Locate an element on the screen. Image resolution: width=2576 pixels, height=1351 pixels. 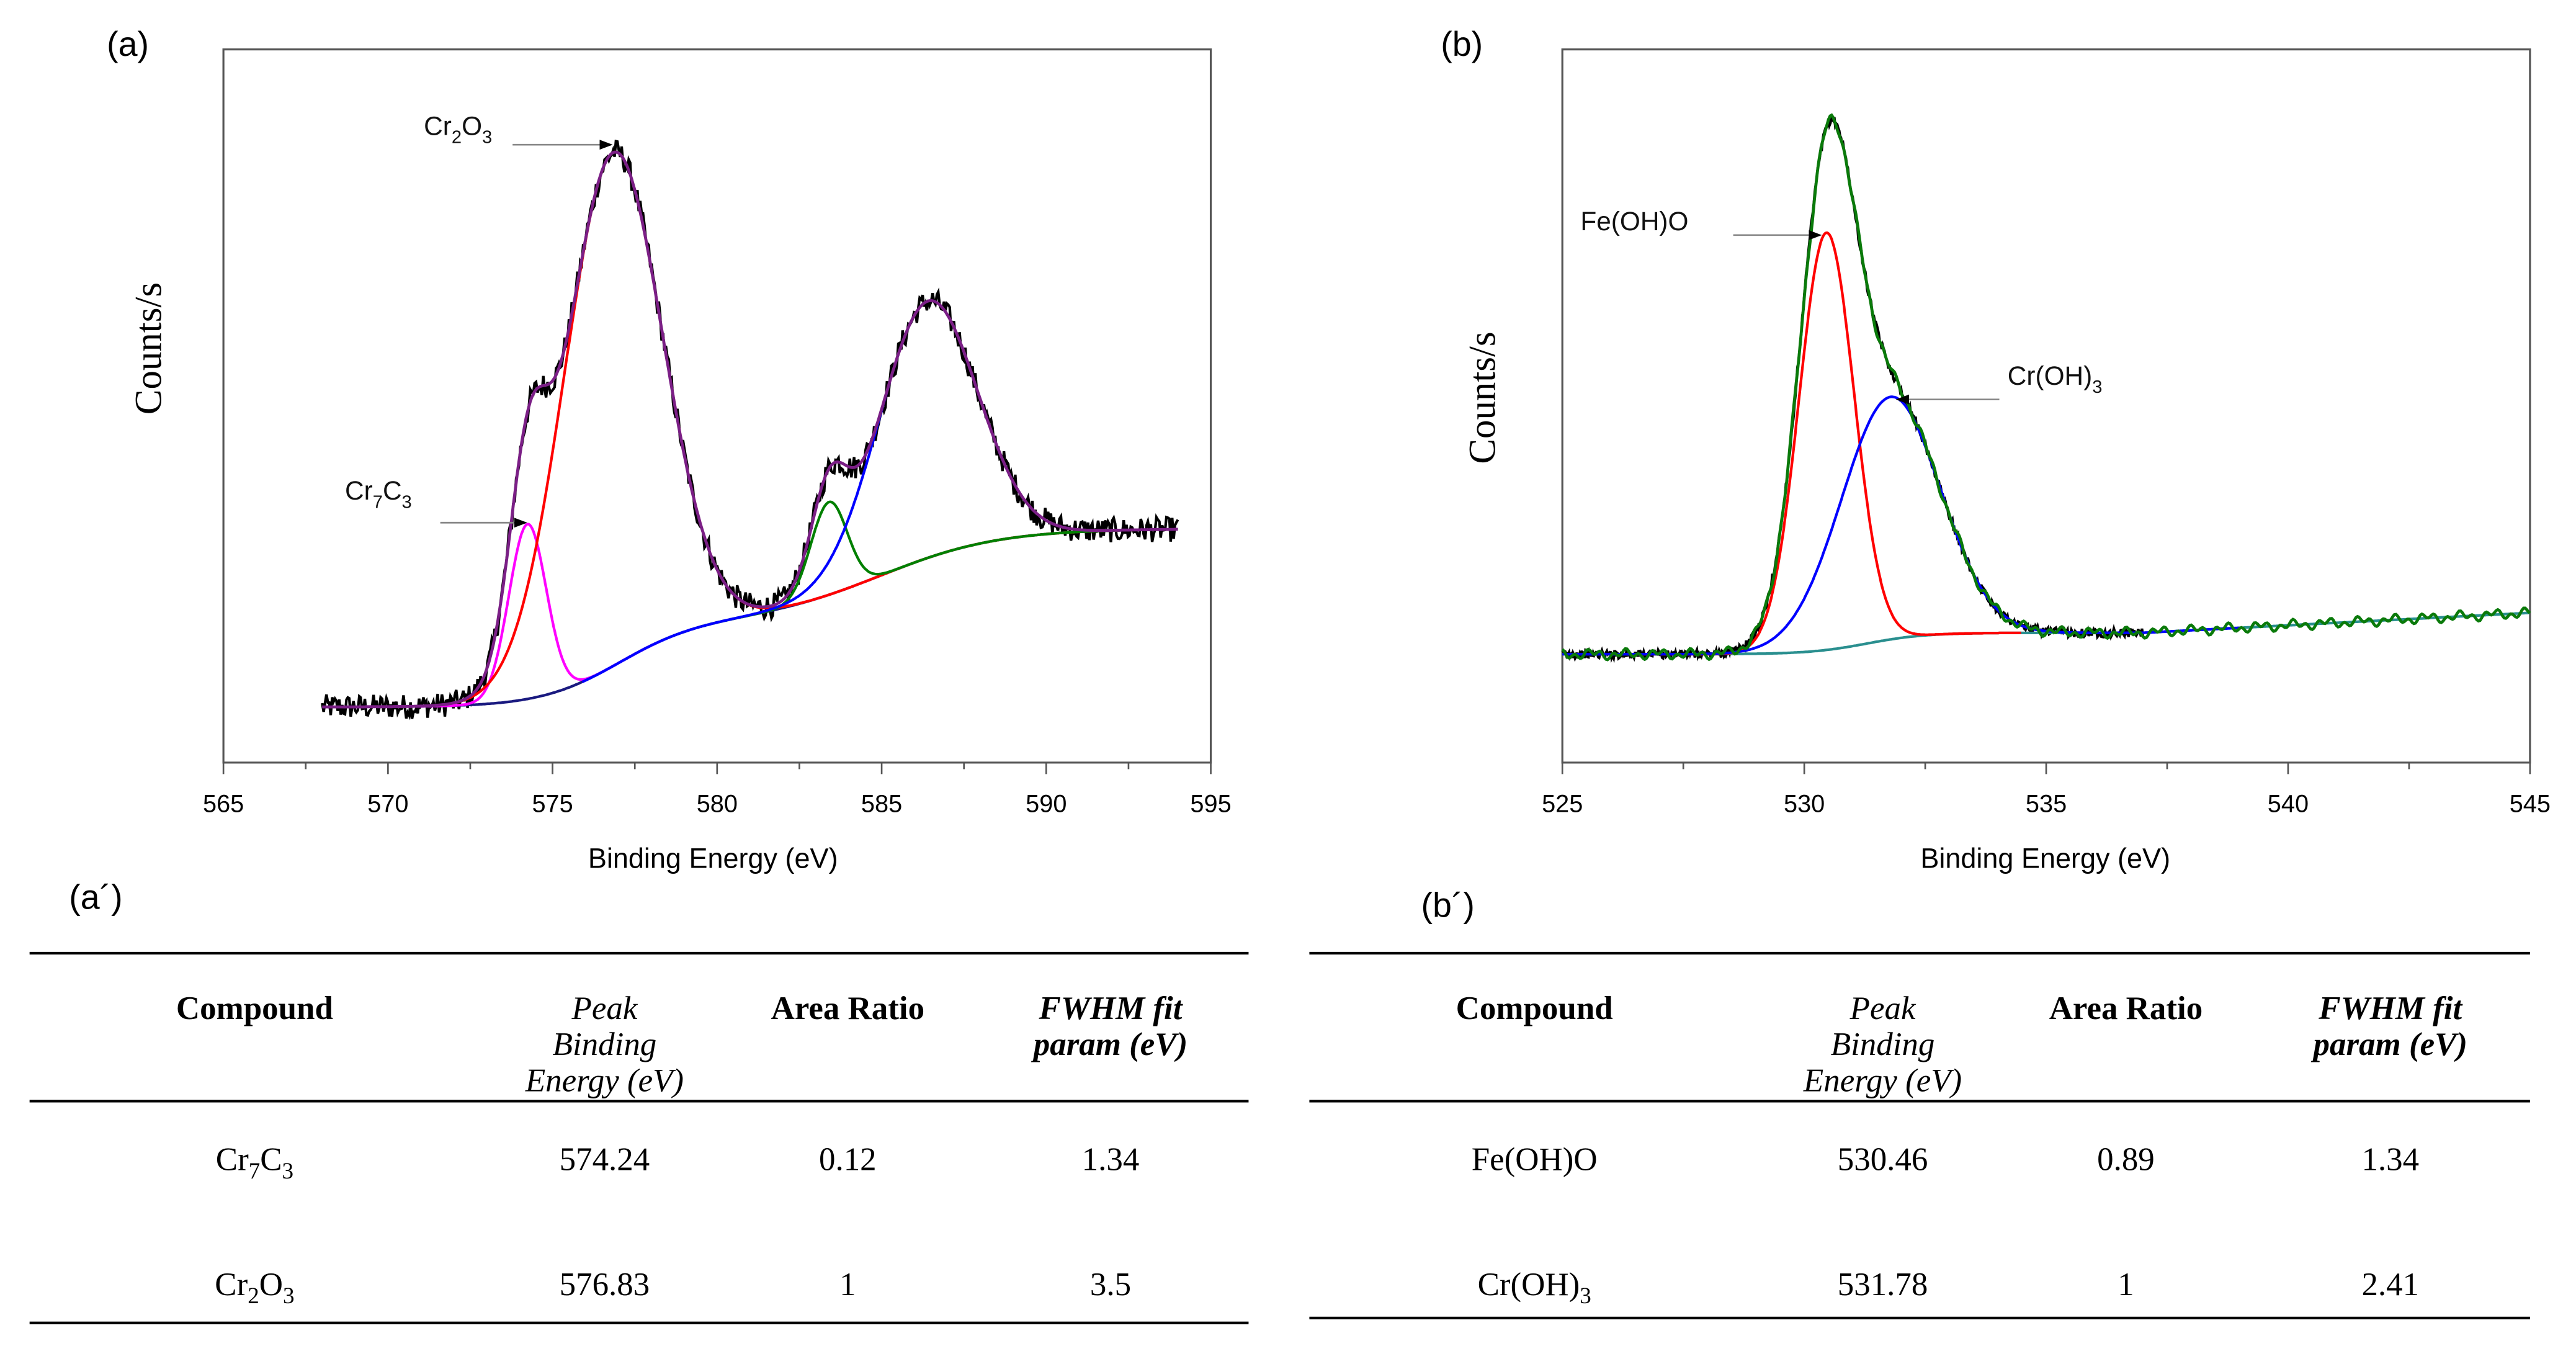
annotation-cr2o3: Cr2O3 is located at coordinates (518, 130).